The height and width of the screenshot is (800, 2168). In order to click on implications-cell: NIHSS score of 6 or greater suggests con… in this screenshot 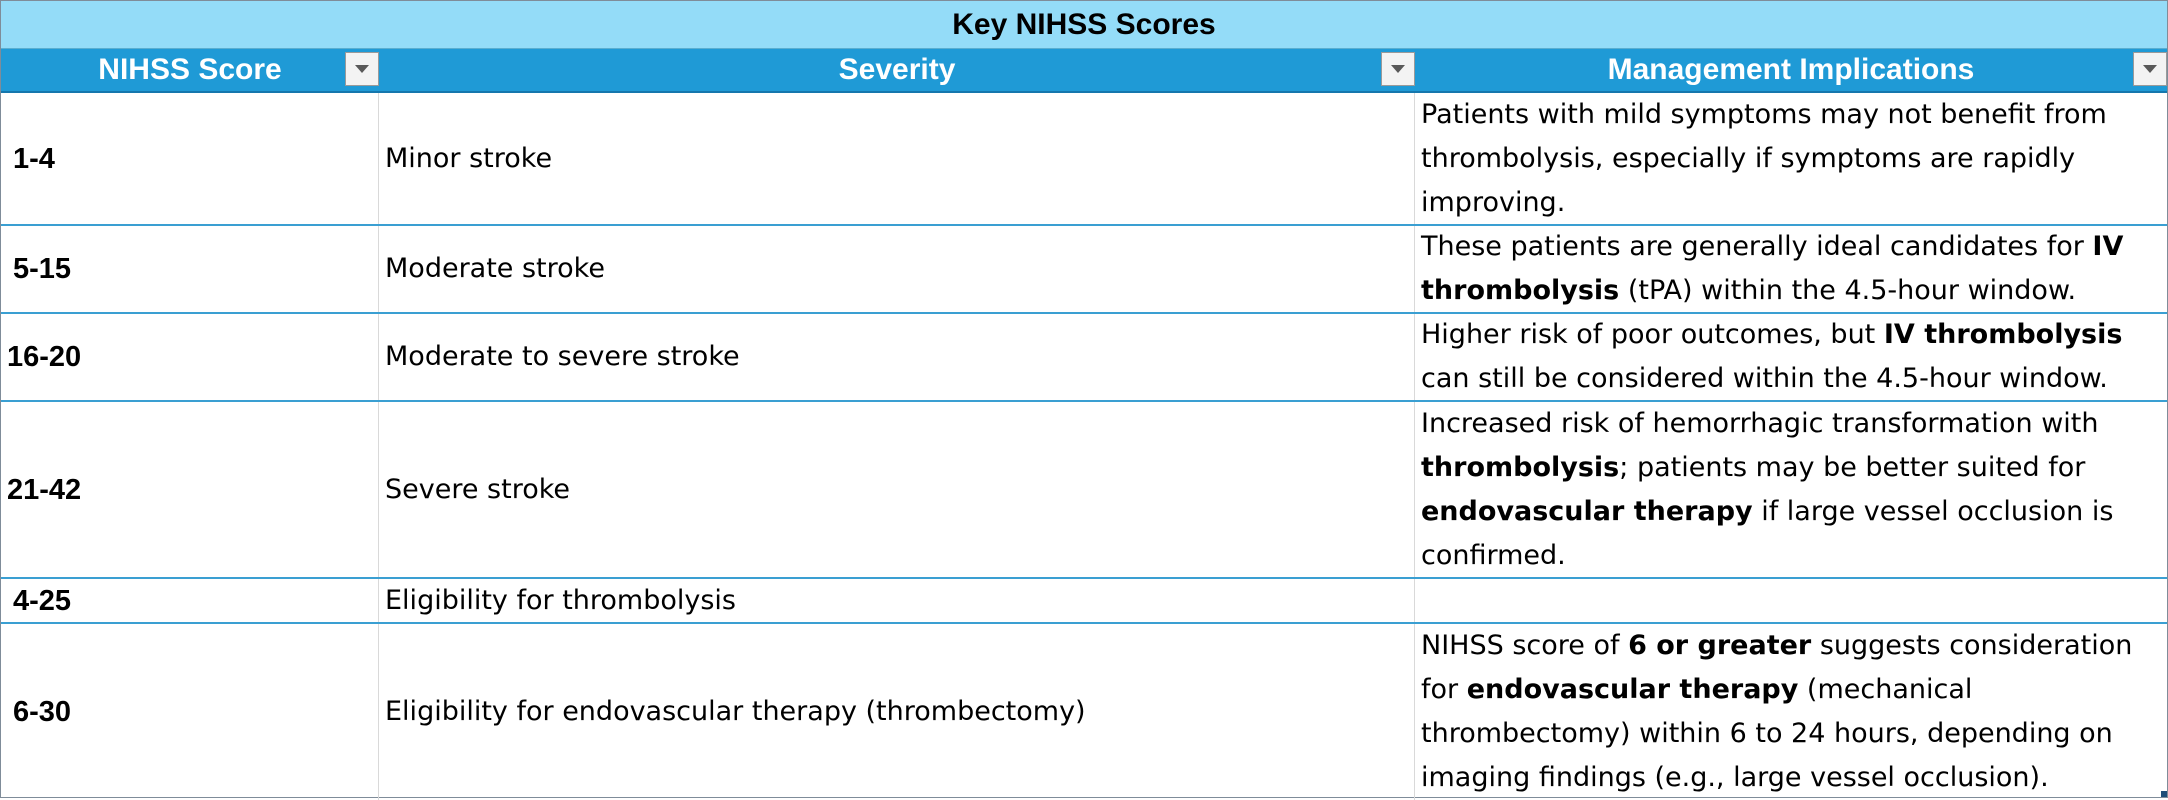, I will do `click(1791, 712)`.